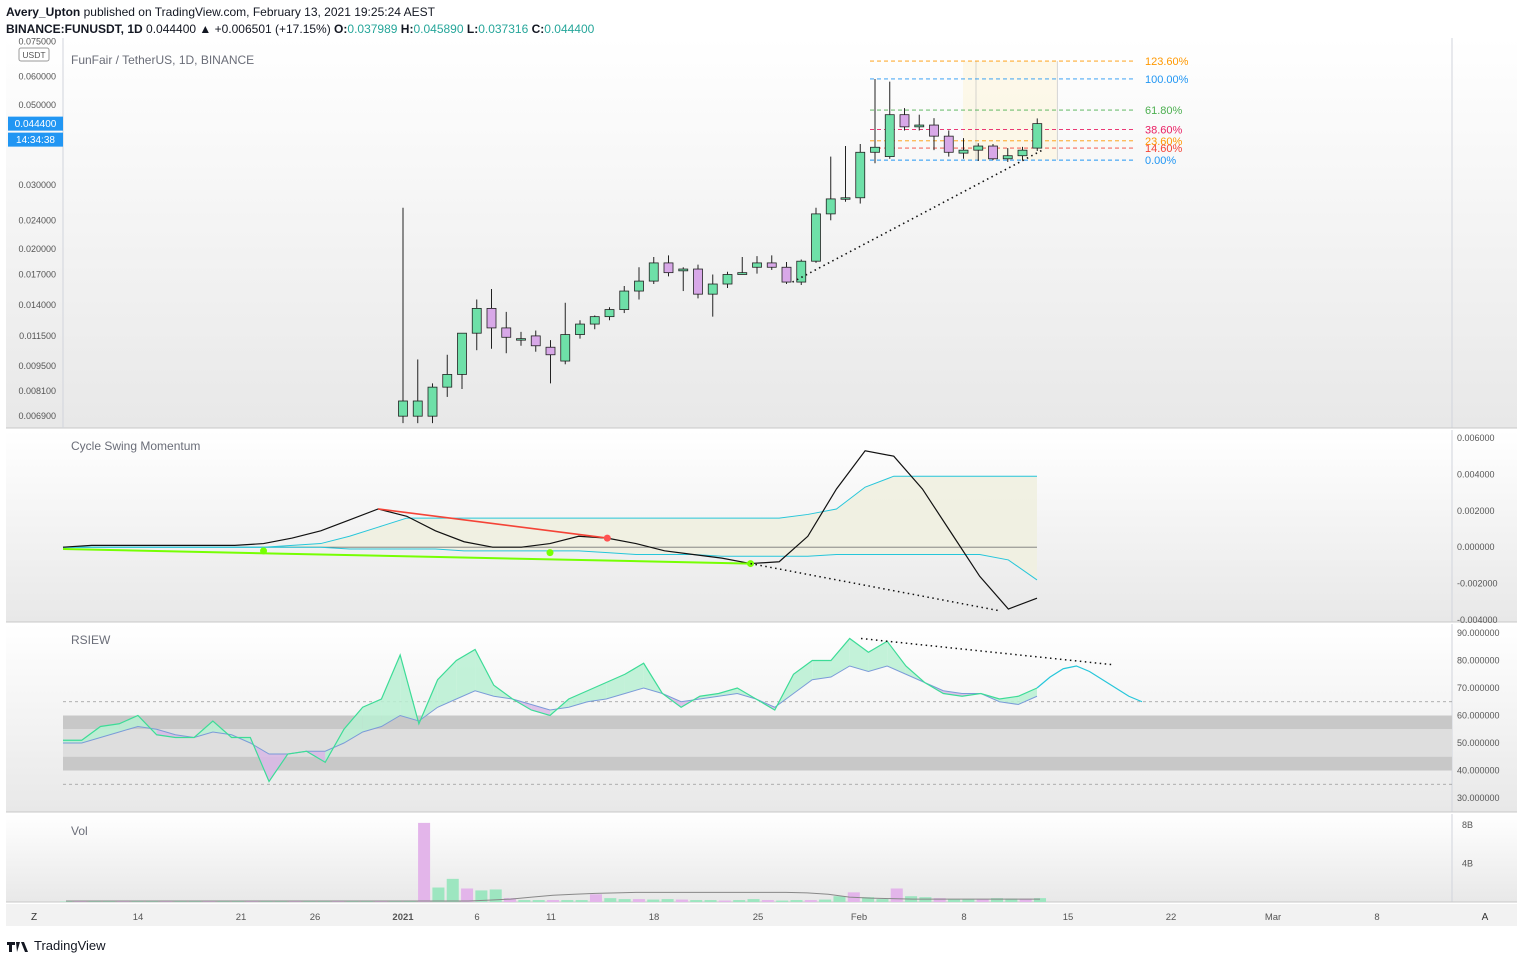 This screenshot has width=1523, height=966. Describe the element at coordinates (1478, 688) in the screenshot. I see `rsi-tick-label: 70.000000` at that location.